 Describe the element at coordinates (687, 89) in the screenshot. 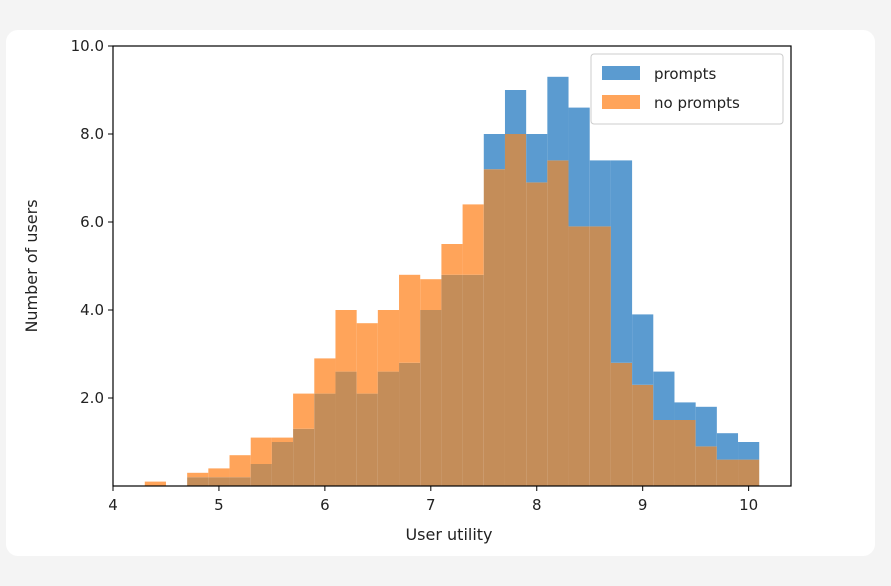

I see `legend: prompts no prompts` at that location.